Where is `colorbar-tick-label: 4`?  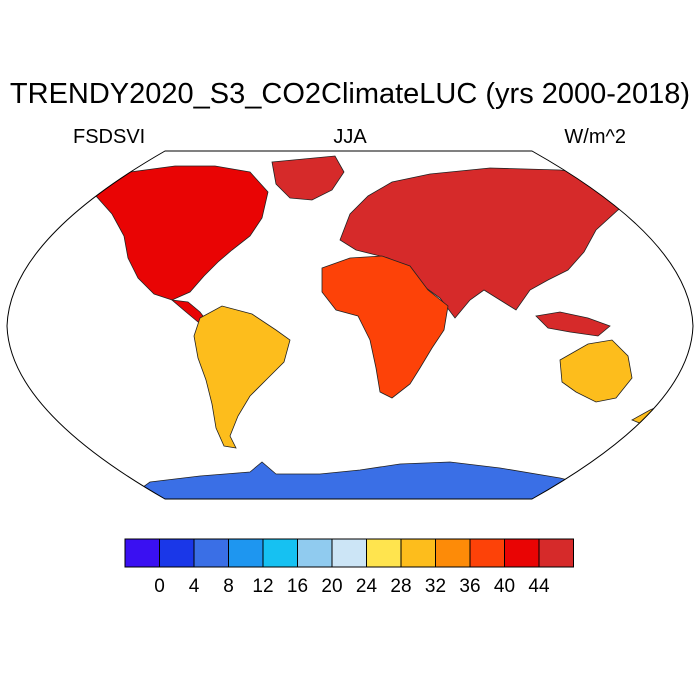 colorbar-tick-label: 4 is located at coordinates (194, 586).